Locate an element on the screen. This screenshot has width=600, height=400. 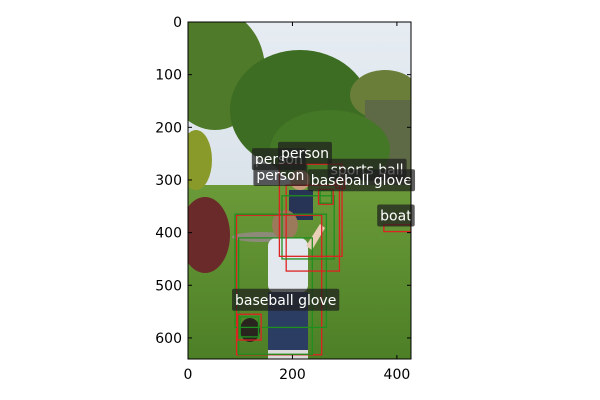
y-tick-label: 500 is located at coordinates (168, 286).